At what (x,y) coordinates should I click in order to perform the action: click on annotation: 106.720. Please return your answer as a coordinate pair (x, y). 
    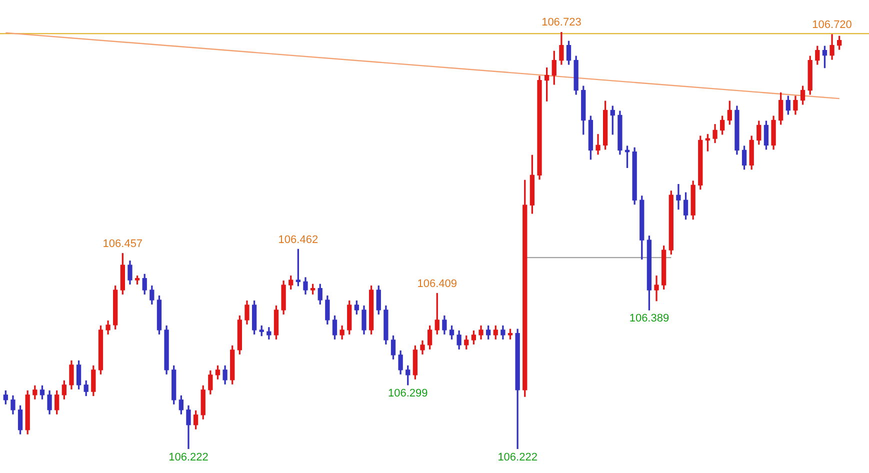
    Looking at the image, I should click on (832, 25).